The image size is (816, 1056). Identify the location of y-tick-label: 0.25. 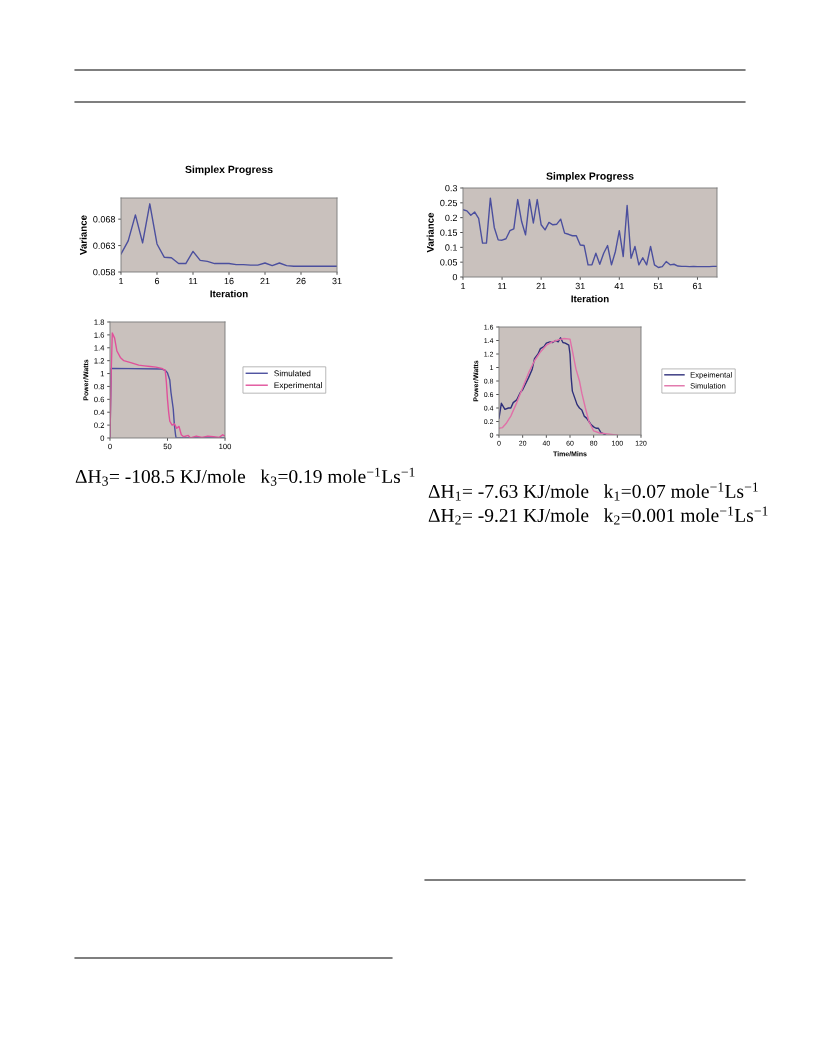
(449, 203).